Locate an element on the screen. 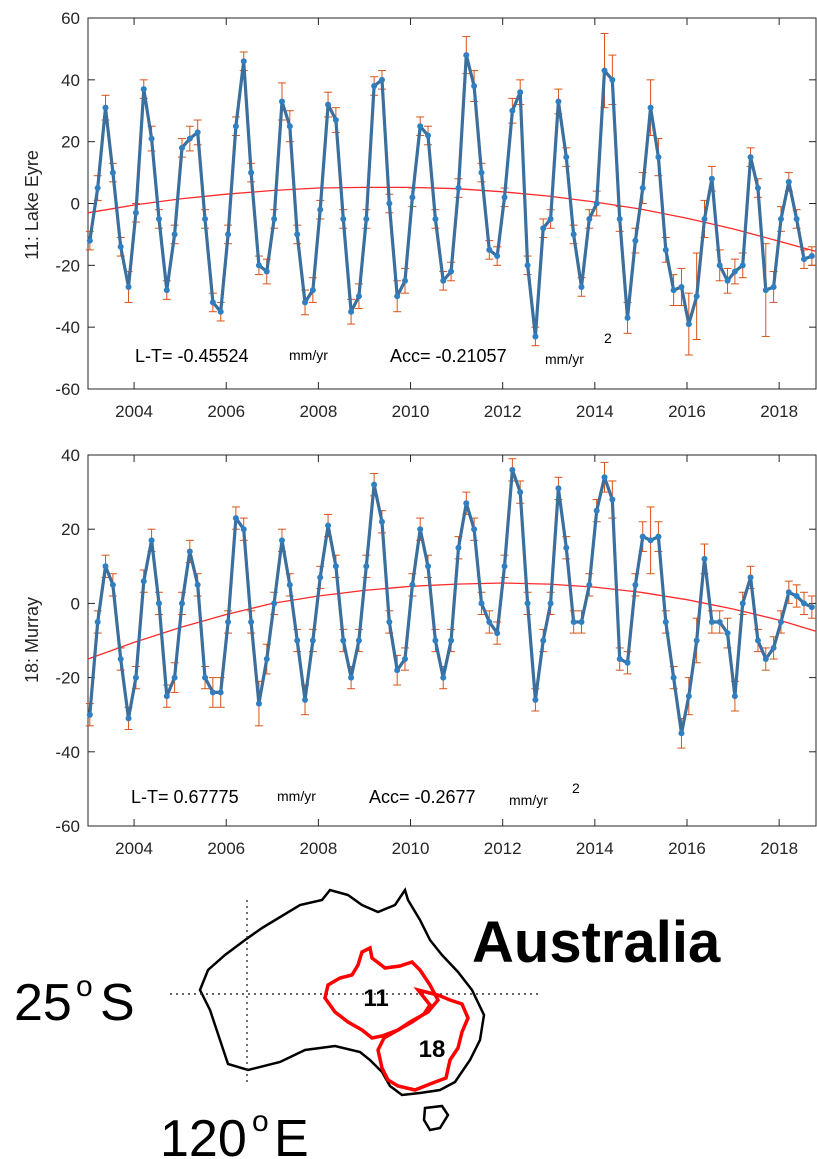 This screenshot has width=817, height=1159. y-tick-label: 20 is located at coordinates (70, 529).